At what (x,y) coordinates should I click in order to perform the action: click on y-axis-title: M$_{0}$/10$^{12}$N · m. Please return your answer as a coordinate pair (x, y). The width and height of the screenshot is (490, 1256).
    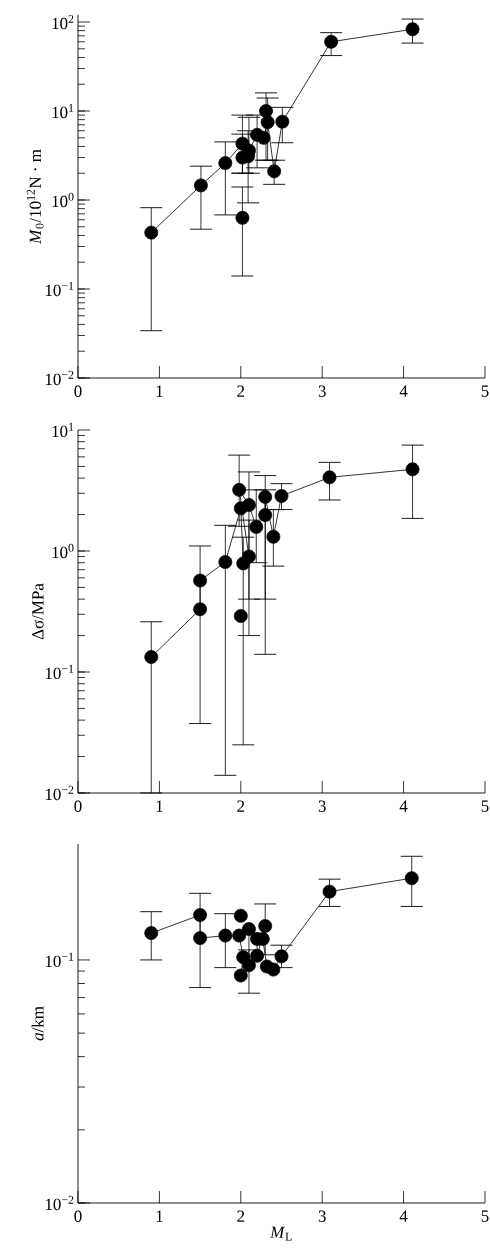
    Looking at the image, I should click on (35, 197).